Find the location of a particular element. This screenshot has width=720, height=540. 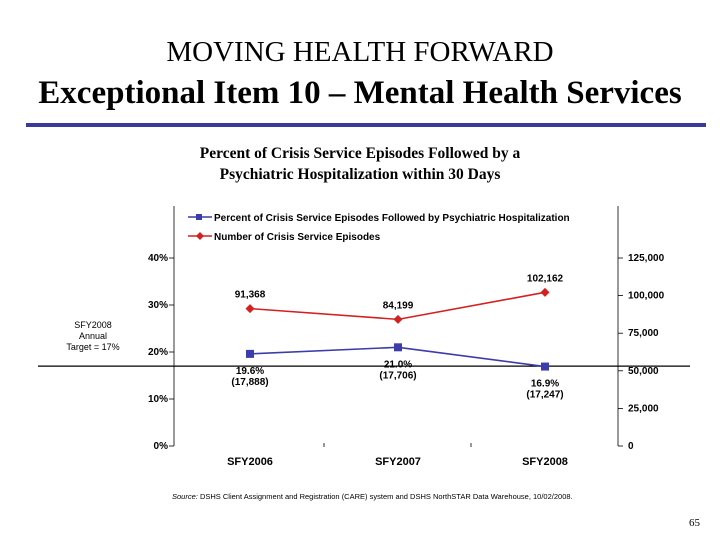

data-label-count: (17,706) is located at coordinates (397, 375).